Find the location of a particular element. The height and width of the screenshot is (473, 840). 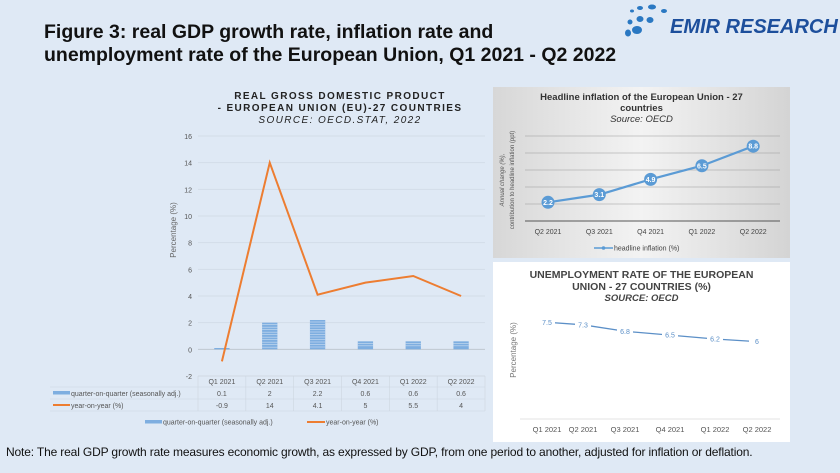

gdp-legend-label: year-on-year (%) is located at coordinates (352, 423).